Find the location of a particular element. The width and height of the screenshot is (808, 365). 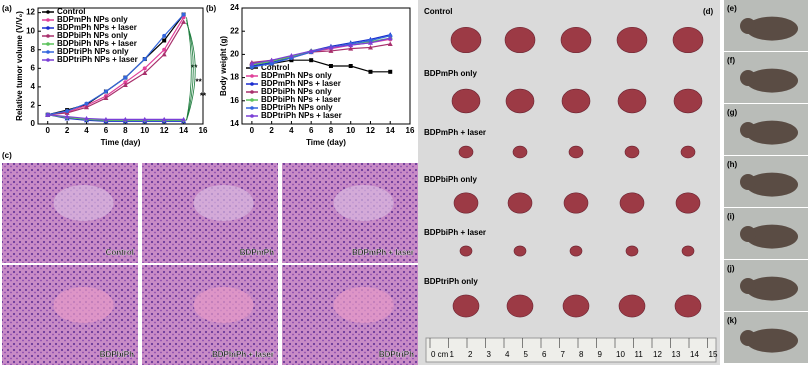

y-tick-label: 10 is located at coordinates (30, 30).